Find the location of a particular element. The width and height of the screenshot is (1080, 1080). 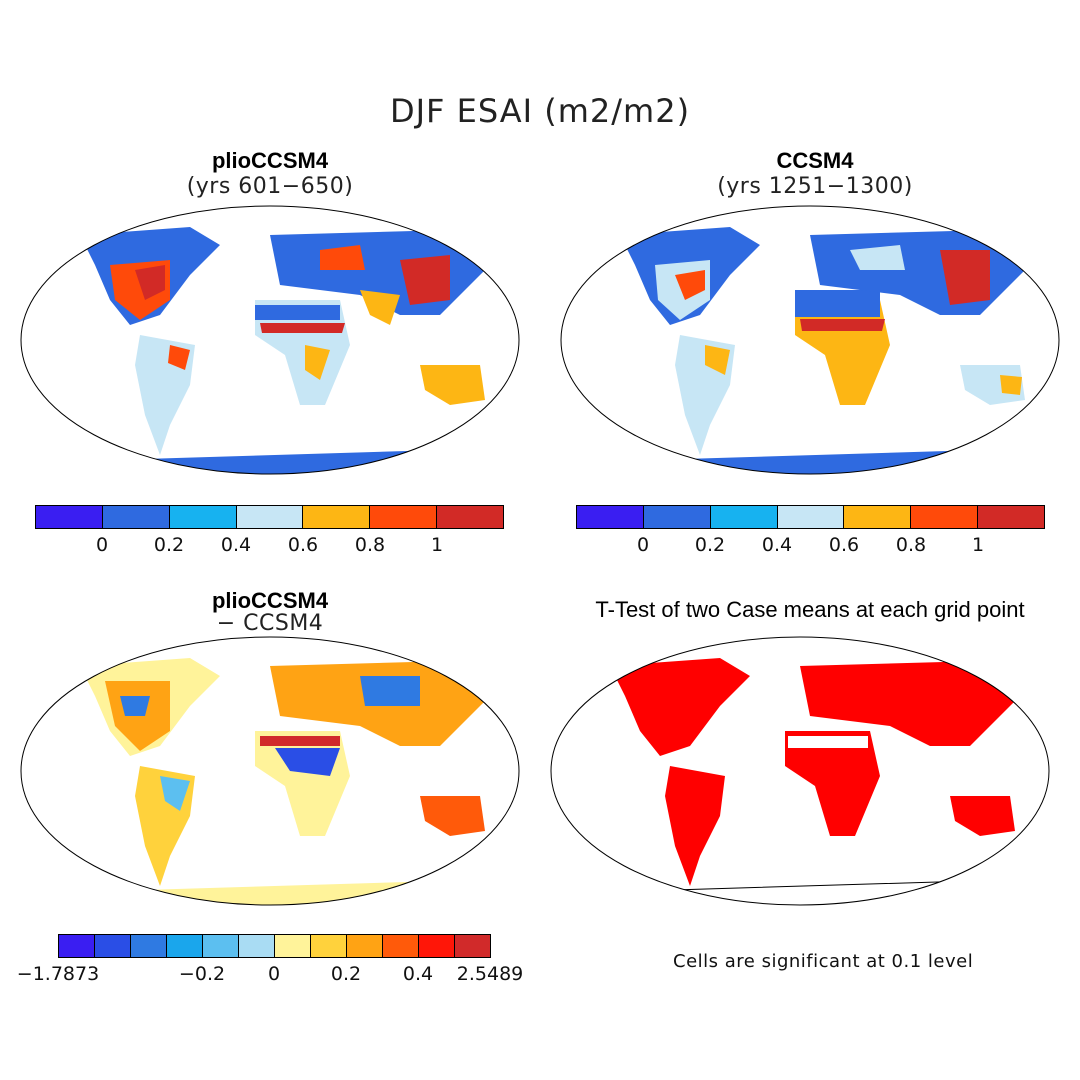

map-plioCCSM4 is located at coordinates (270, 340).